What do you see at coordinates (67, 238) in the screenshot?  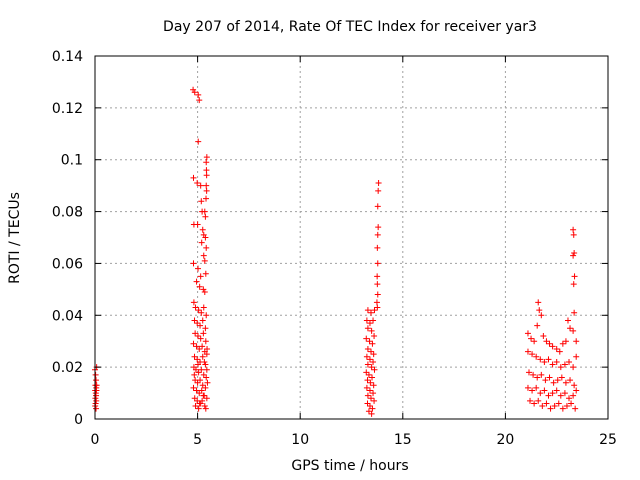 I see `y-tick-labels: 0 0.02 0.04 0.06 0.08 0.1 0.12 0.14` at bounding box center [67, 238].